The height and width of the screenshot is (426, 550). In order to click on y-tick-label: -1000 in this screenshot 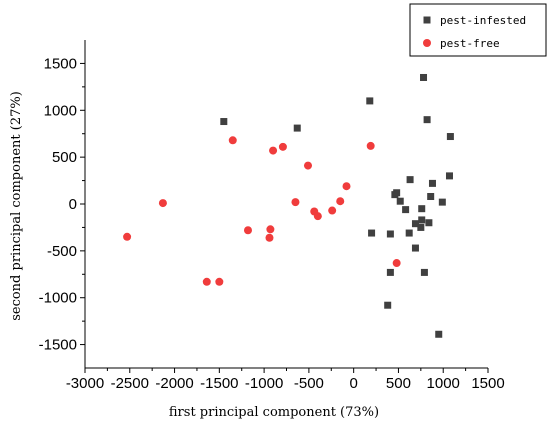, I will do `click(58, 298)`.